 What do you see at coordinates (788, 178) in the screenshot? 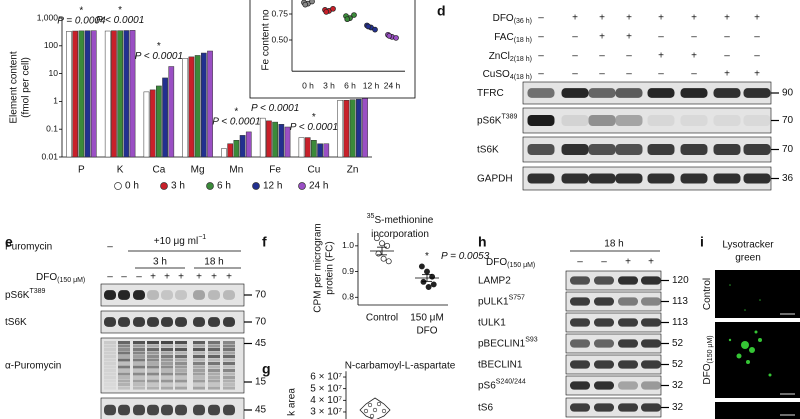
I see `marker-label: 36` at bounding box center [788, 178].